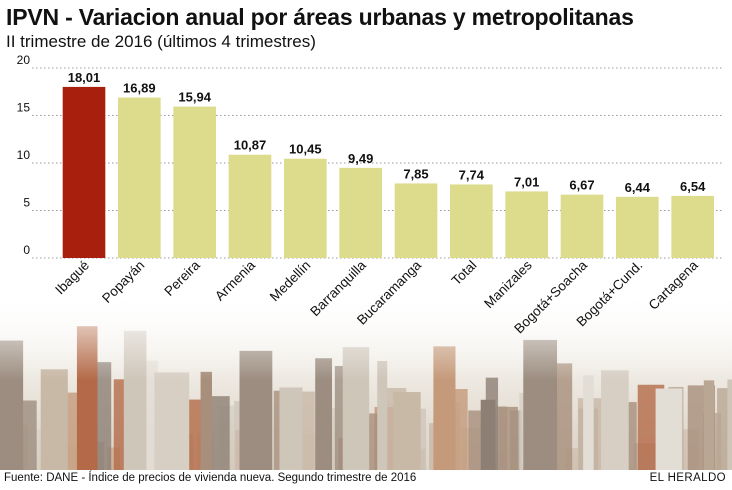 The height and width of the screenshot is (490, 732). Describe the element at coordinates (638, 187) in the screenshot. I see `data-label: 6,44` at that location.